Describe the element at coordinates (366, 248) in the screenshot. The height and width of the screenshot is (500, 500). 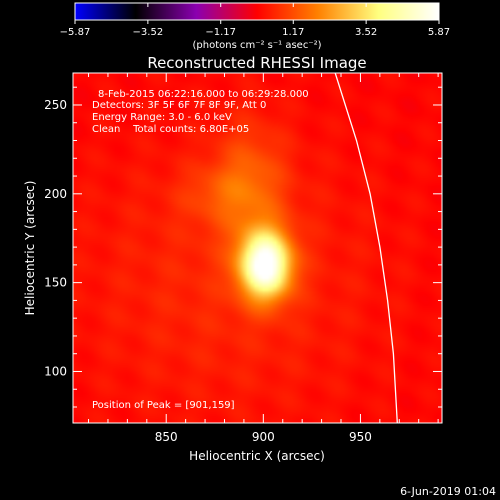
I see `solar-limb-line` at that location.